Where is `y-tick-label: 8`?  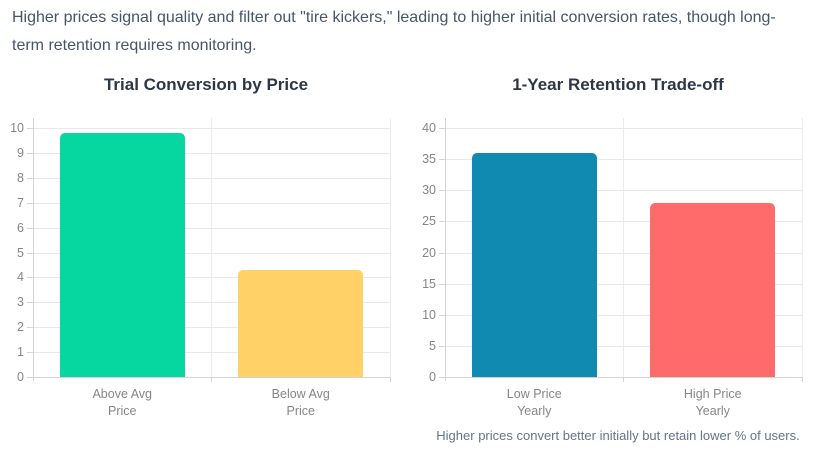
y-tick-label: 8 is located at coordinates (20, 178).